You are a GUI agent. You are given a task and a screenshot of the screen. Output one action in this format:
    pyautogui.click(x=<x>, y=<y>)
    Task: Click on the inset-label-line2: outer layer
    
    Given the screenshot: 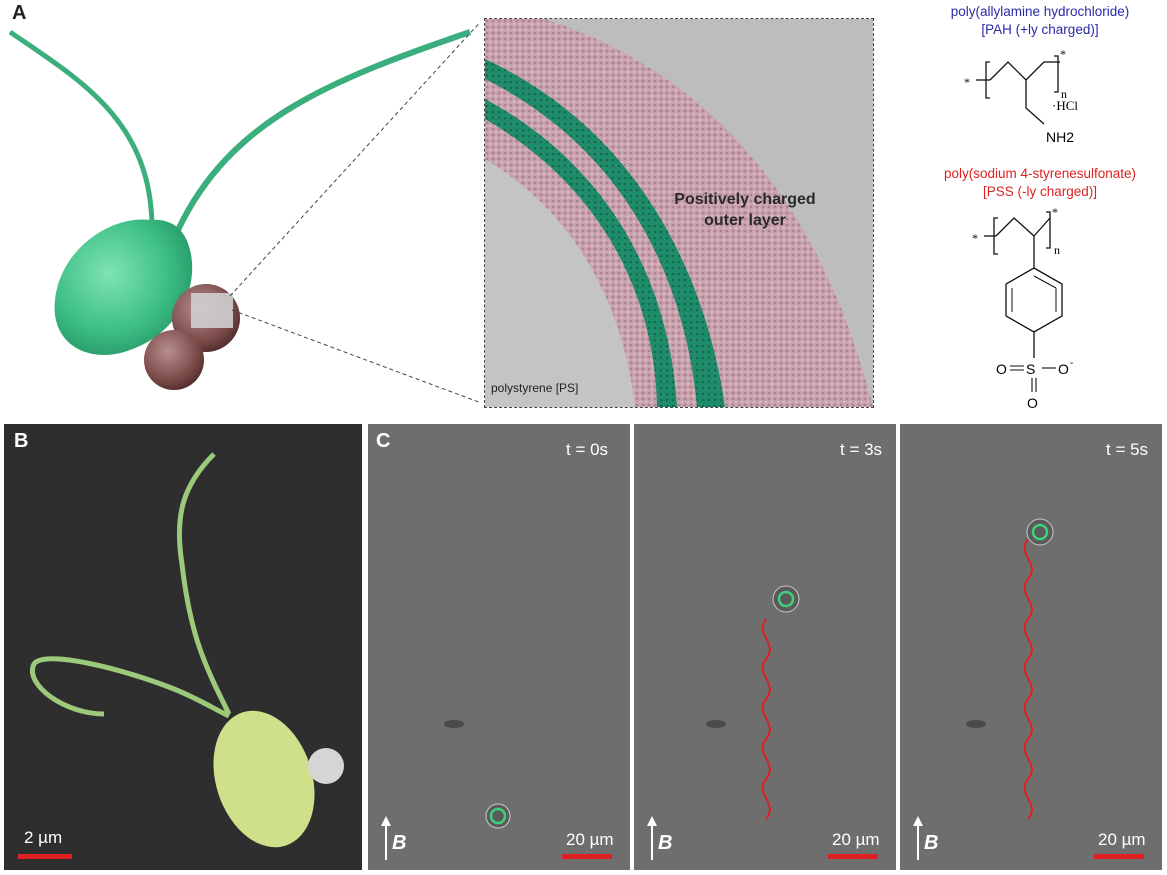 What is the action you would take?
    pyautogui.click(x=745, y=220)
    